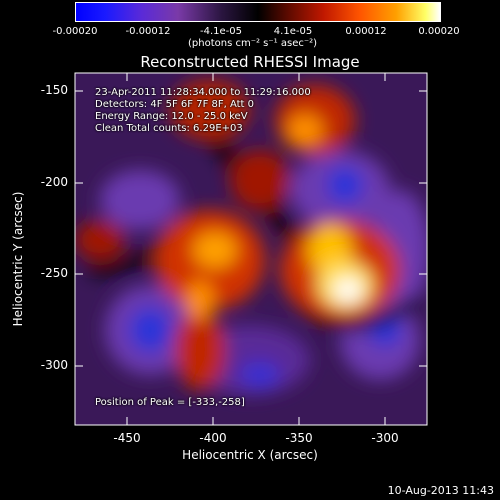  What do you see at coordinates (127, 438) in the screenshot?
I see `x-tick-label: -450` at bounding box center [127, 438].